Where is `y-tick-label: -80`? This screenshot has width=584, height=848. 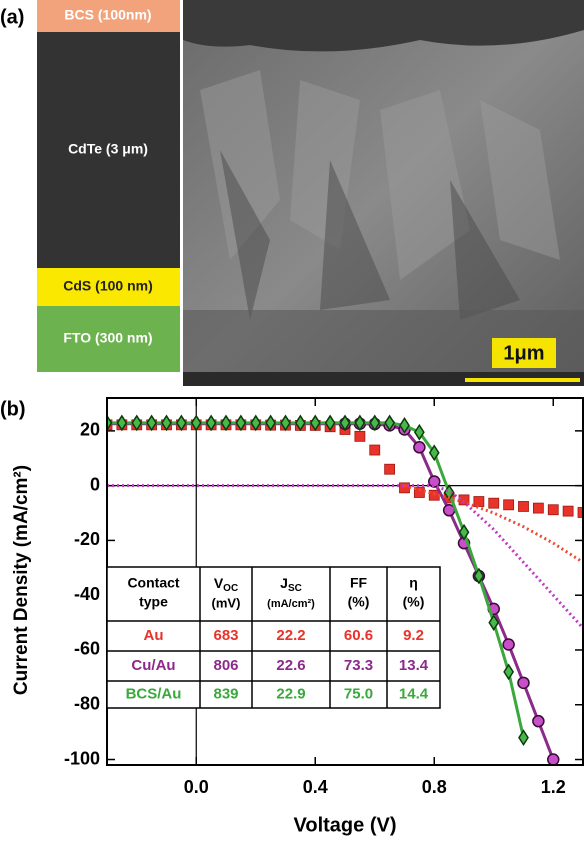 y-tick-label: -80 is located at coordinates (87, 703).